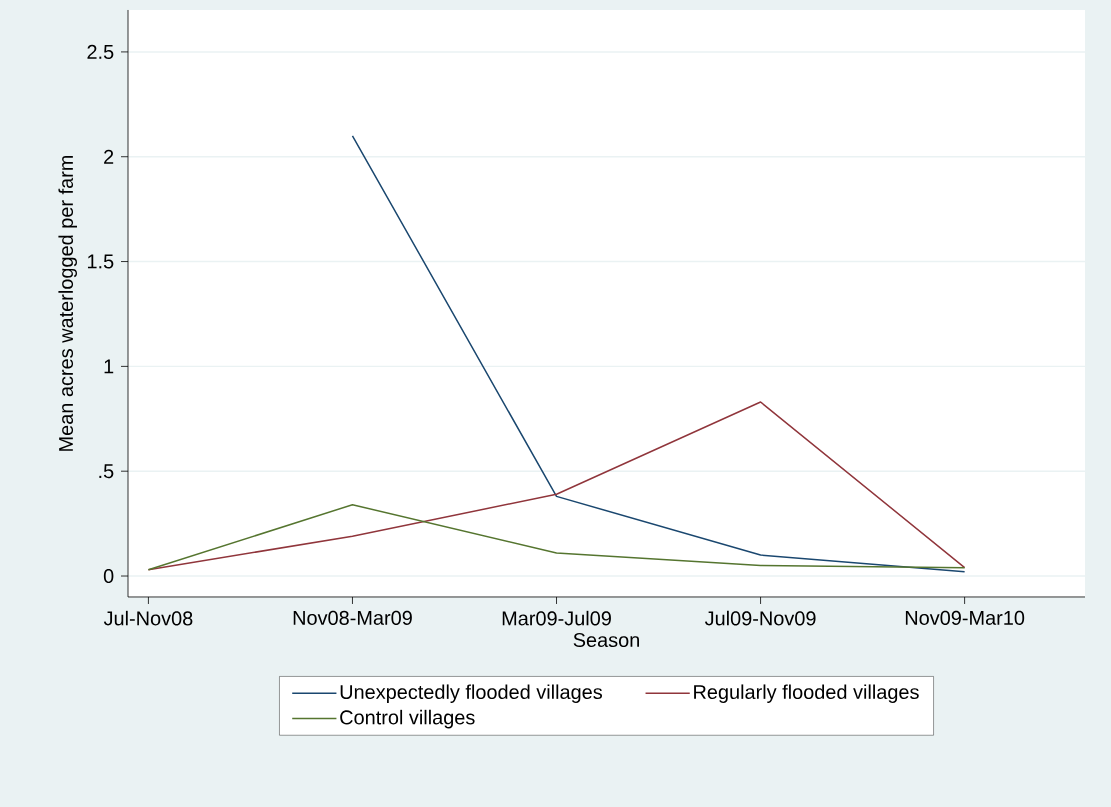 The image size is (1111, 807). Describe the element at coordinates (965, 617) in the screenshot. I see `x-tick-label: Nov09-Mar10` at that location.